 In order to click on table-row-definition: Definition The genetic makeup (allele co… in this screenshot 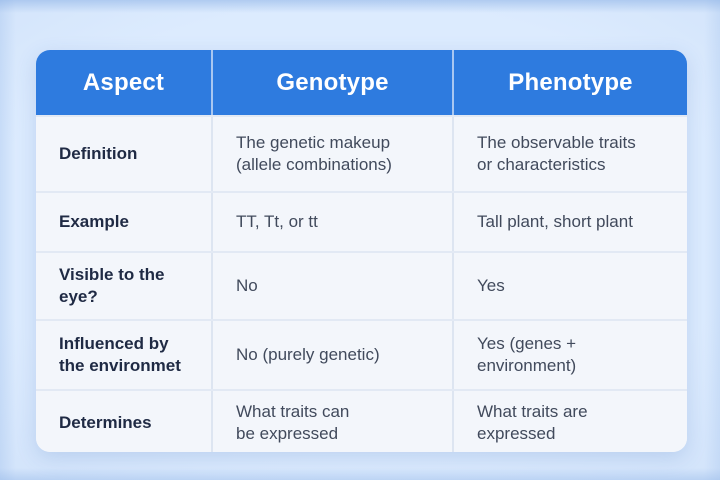, I will do `click(361, 153)`.